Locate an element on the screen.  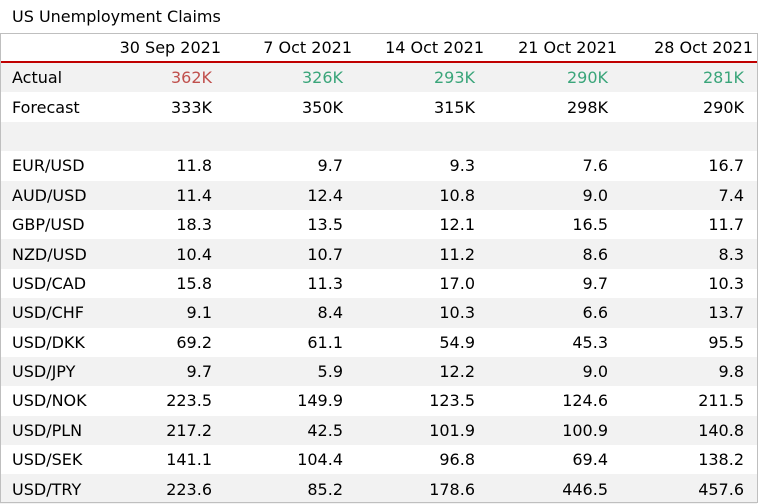
pair-row: EUR/USD 11.8 9.7 9.3 7.6 16.7 is located at coordinates (378, 165).